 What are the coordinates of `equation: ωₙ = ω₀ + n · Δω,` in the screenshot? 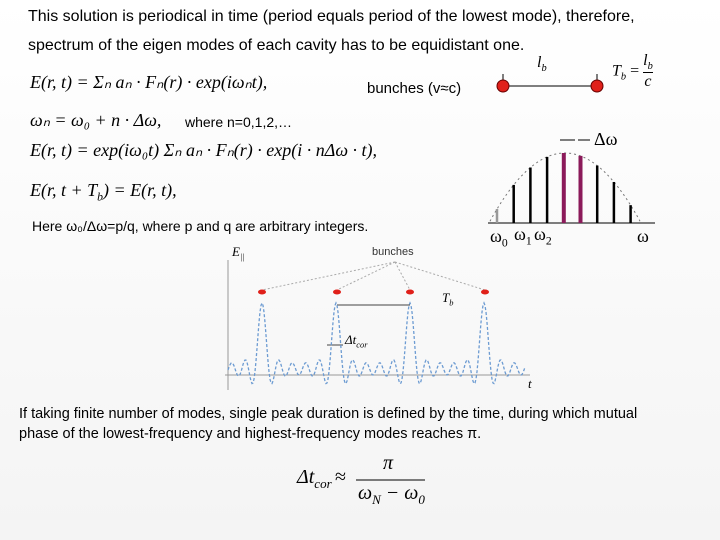 It's located at (96, 120).